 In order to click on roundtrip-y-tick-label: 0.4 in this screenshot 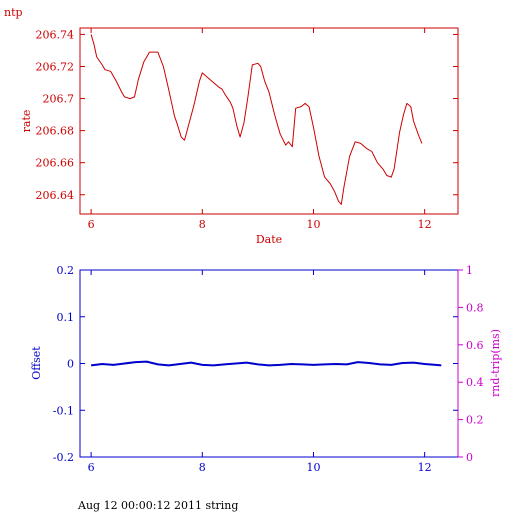, I will do `click(475, 382)`.